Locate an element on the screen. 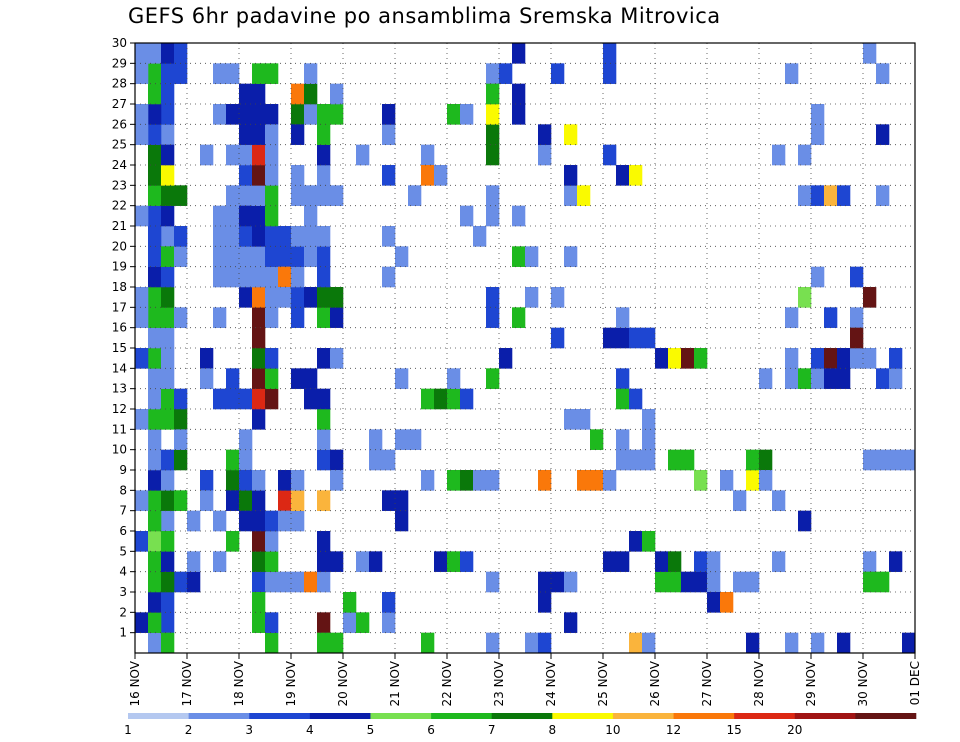  y-tick-label: 11 is located at coordinates (119, 429).